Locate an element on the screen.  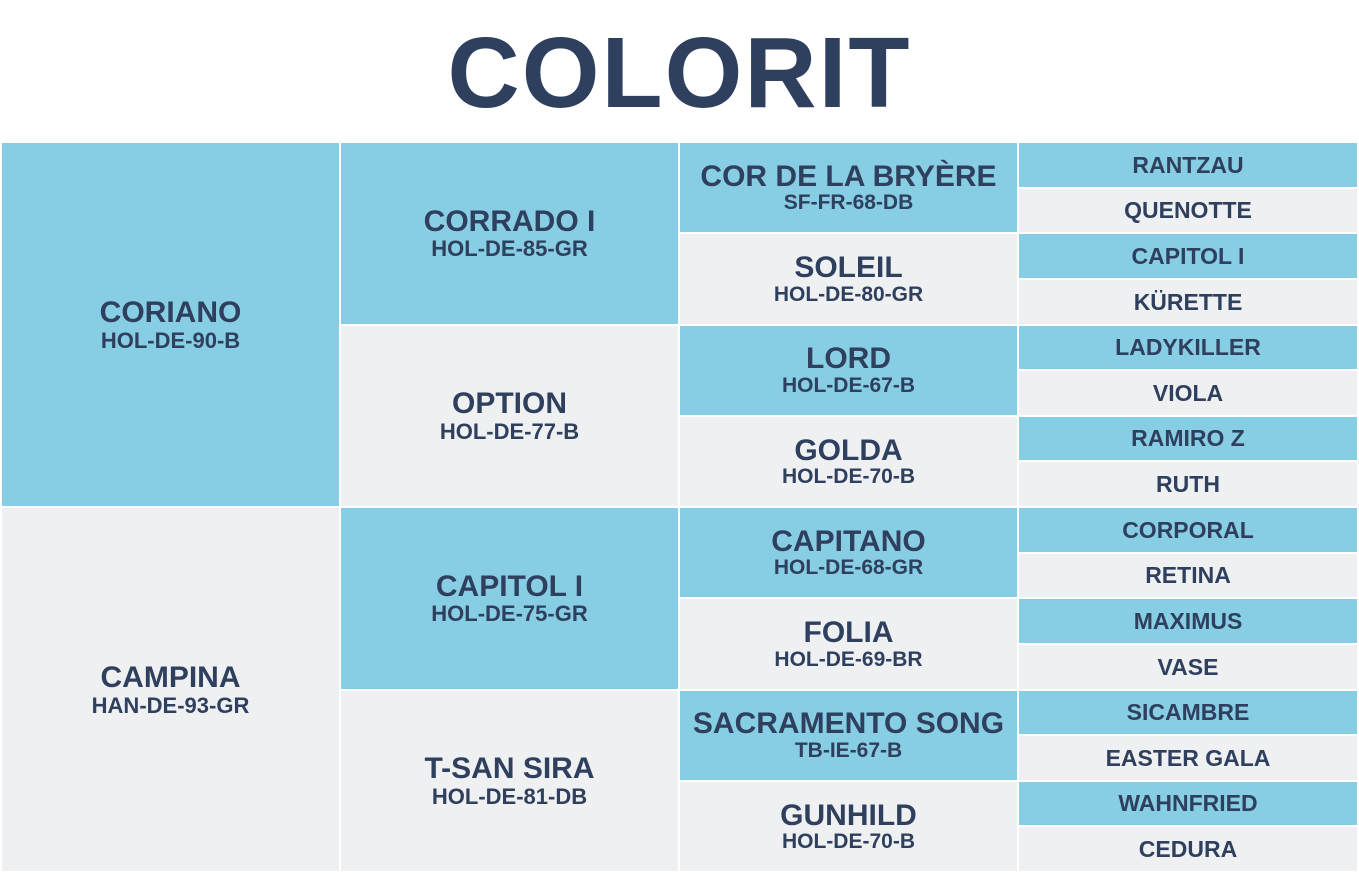
pedigree-cell-gen3: LORD HOL-DE-67-B is located at coordinates (848, 370).